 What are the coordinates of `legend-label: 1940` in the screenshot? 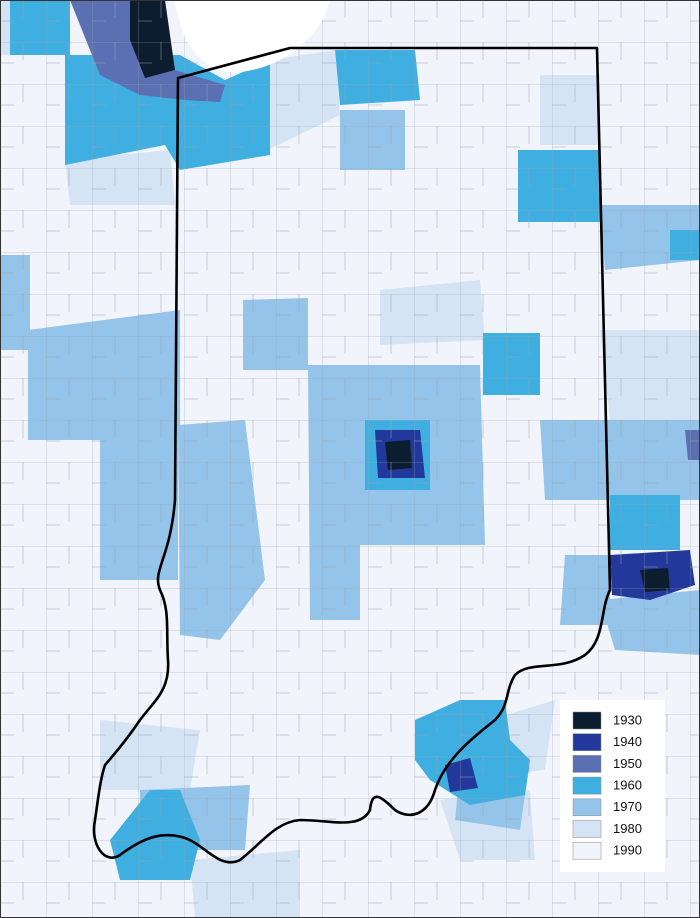 It's located at (627, 741).